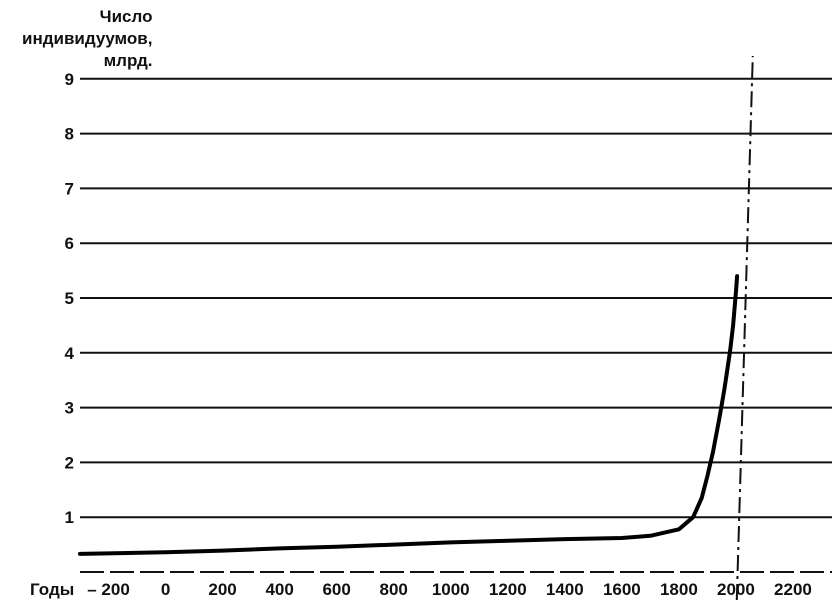 The width and height of the screenshot is (840, 604). Describe the element at coordinates (736, 589) in the screenshot. I see `x-tick-label-2000: 2000` at that location.